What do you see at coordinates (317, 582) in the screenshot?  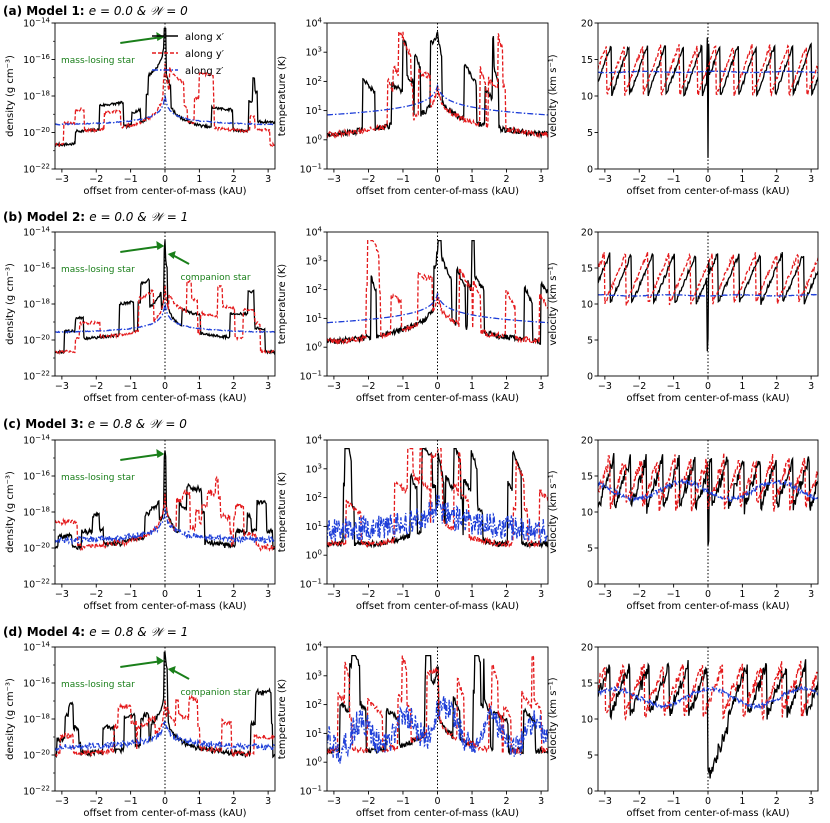 I see `tick-exponent: −1` at bounding box center [317, 582].